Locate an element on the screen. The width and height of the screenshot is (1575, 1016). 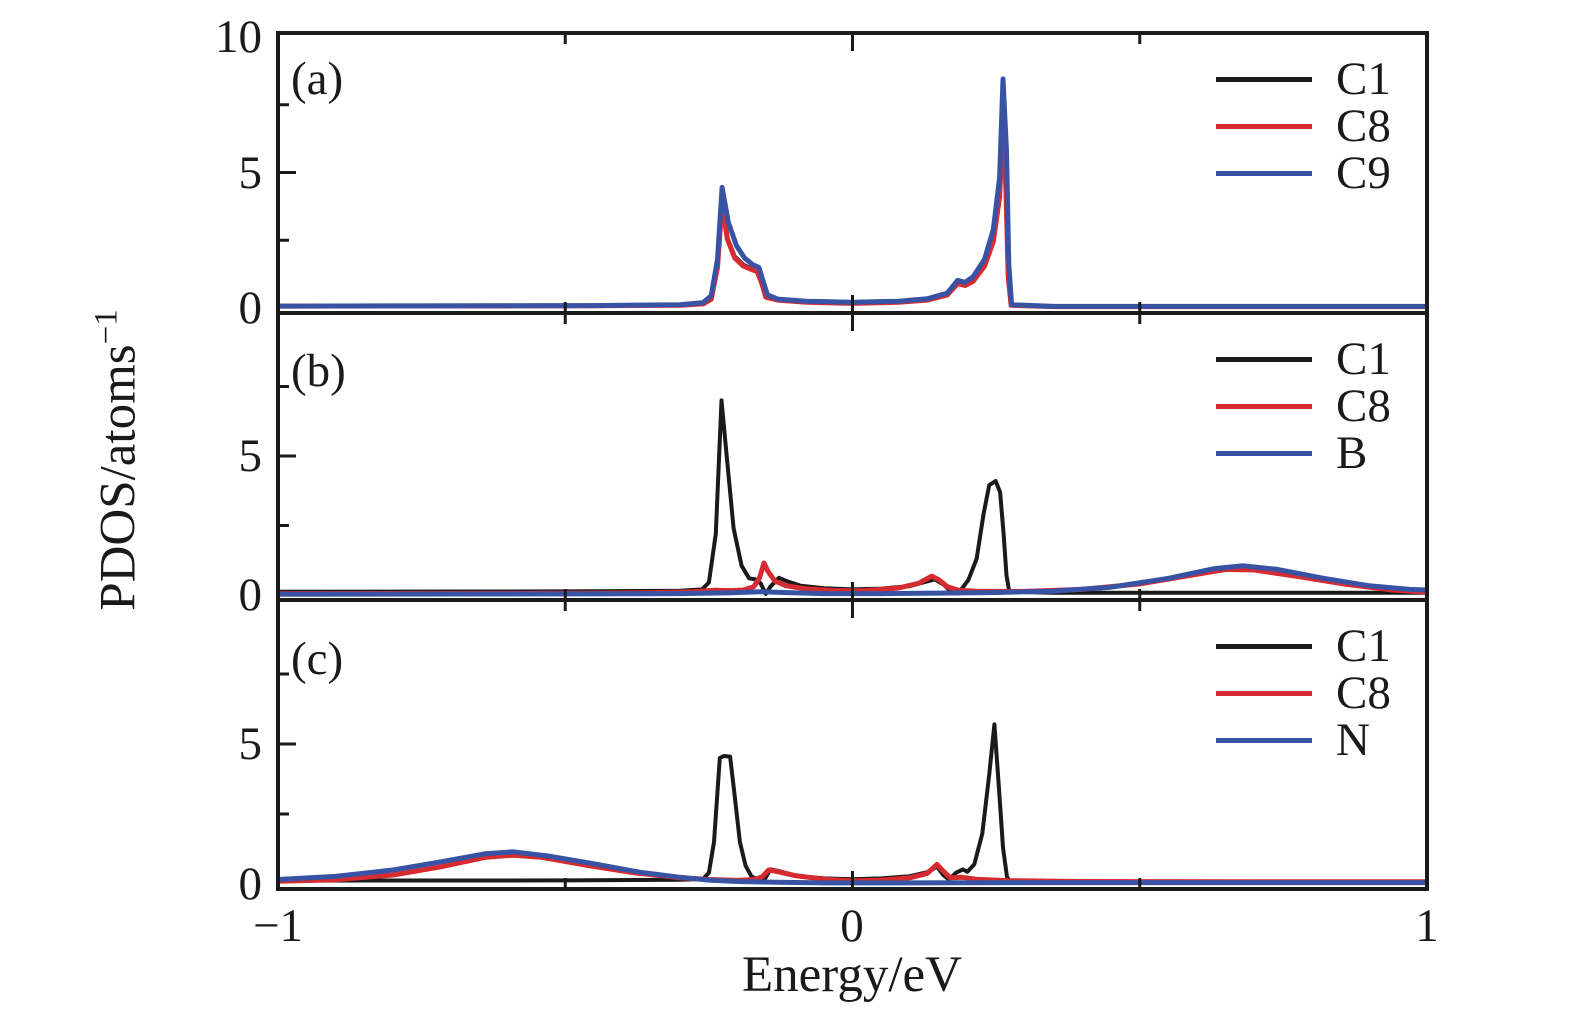
legend-item-B: B is located at coordinates (1303, 453).